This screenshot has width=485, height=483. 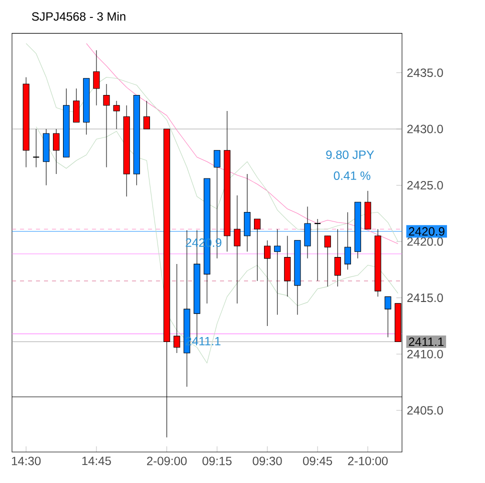 I want to click on x-tick-label: 14:45, so click(x=96, y=461).